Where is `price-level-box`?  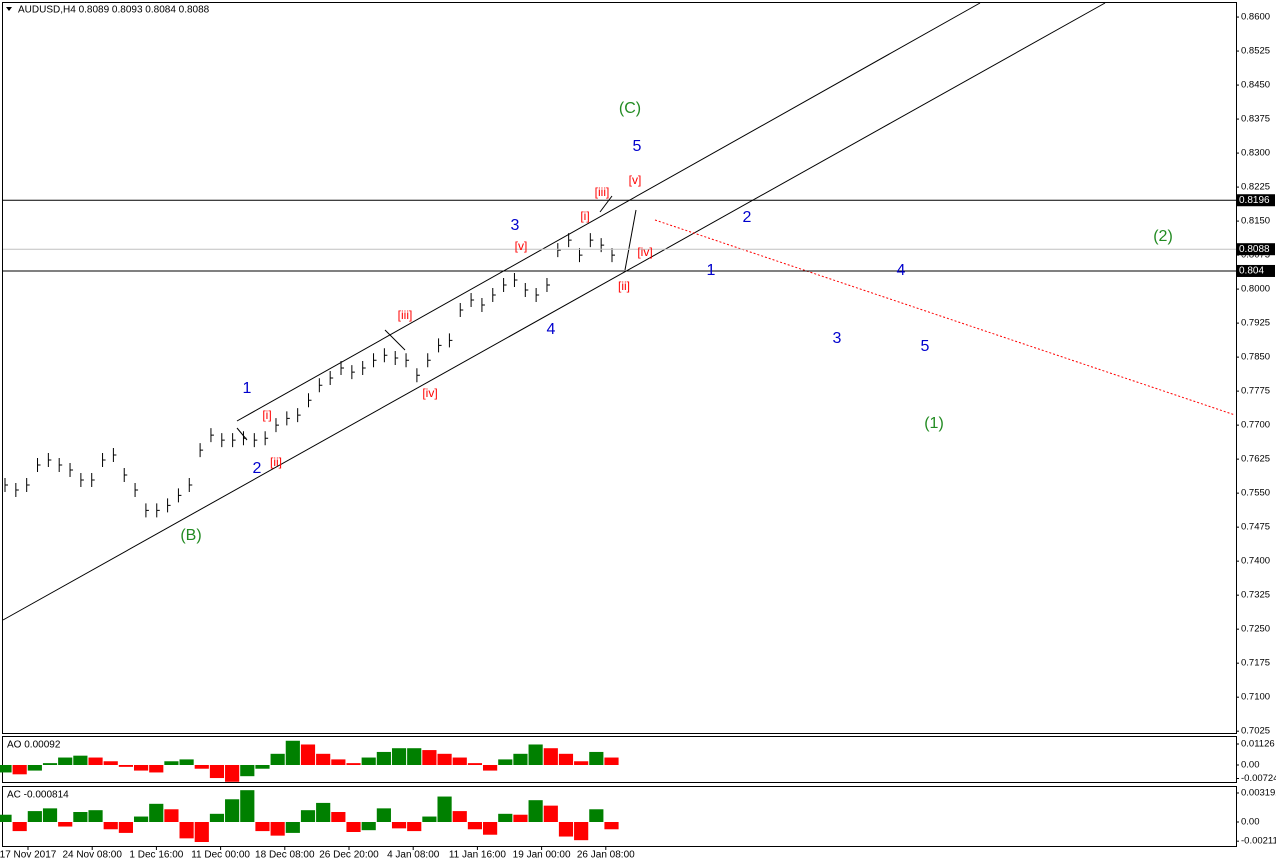 price-level-box is located at coordinates (1256, 249).